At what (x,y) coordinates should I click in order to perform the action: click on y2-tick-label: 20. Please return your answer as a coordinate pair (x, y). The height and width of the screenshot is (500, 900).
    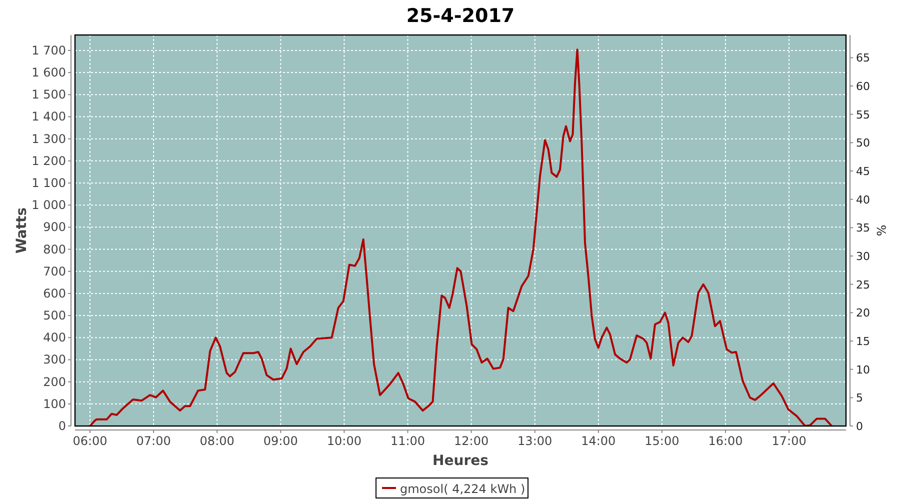
    Looking at the image, I should click on (863, 313).